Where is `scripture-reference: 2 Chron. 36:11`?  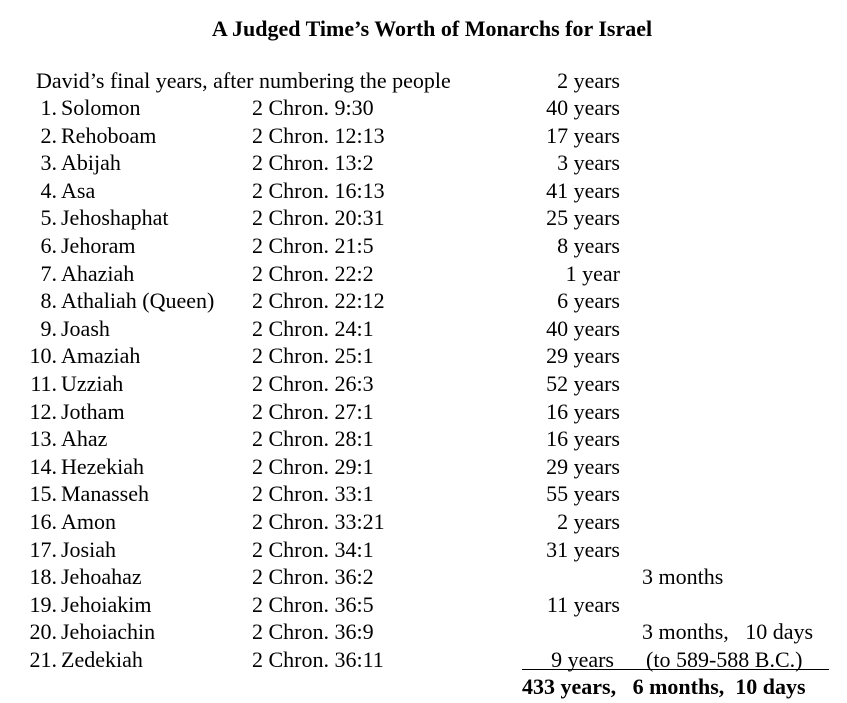
scripture-reference: 2 Chron. 36:11 is located at coordinates (318, 659).